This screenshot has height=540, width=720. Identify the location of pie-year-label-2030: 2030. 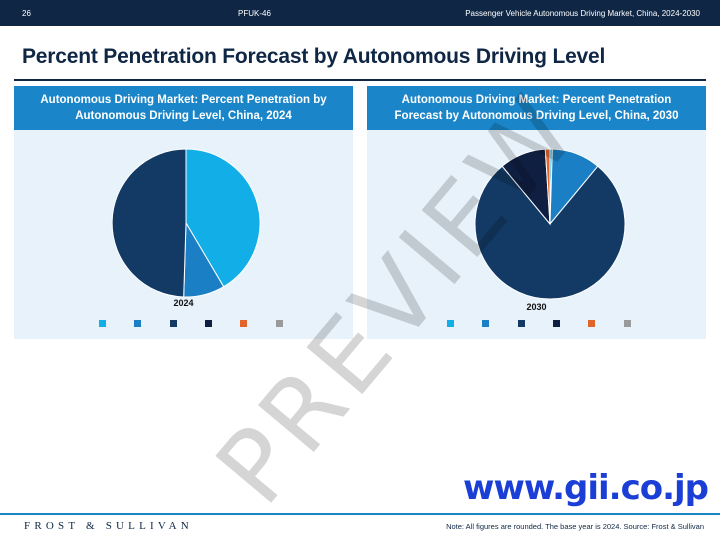
(536, 307).